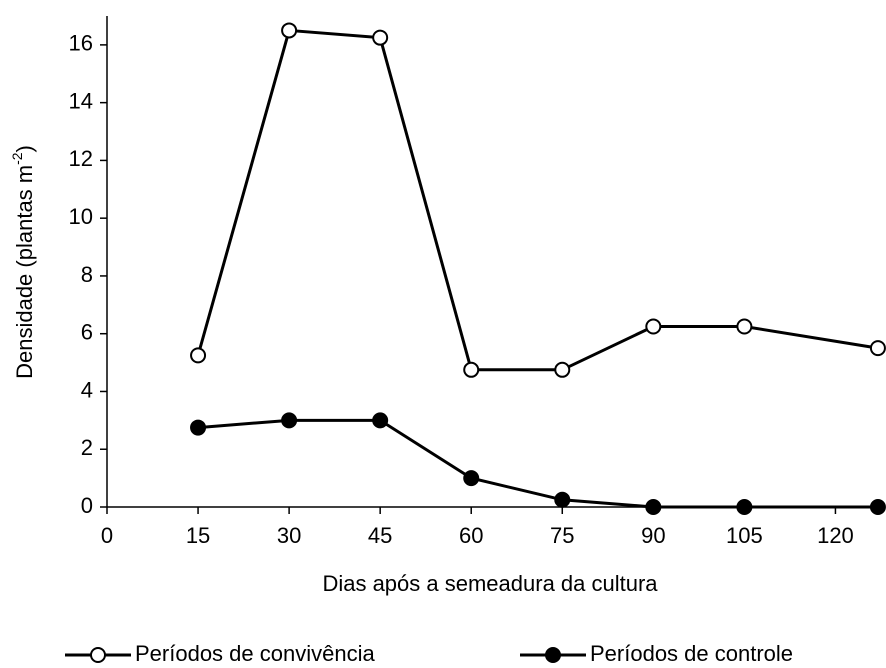  I want to click on x-tick-label: 0, so click(107, 535).